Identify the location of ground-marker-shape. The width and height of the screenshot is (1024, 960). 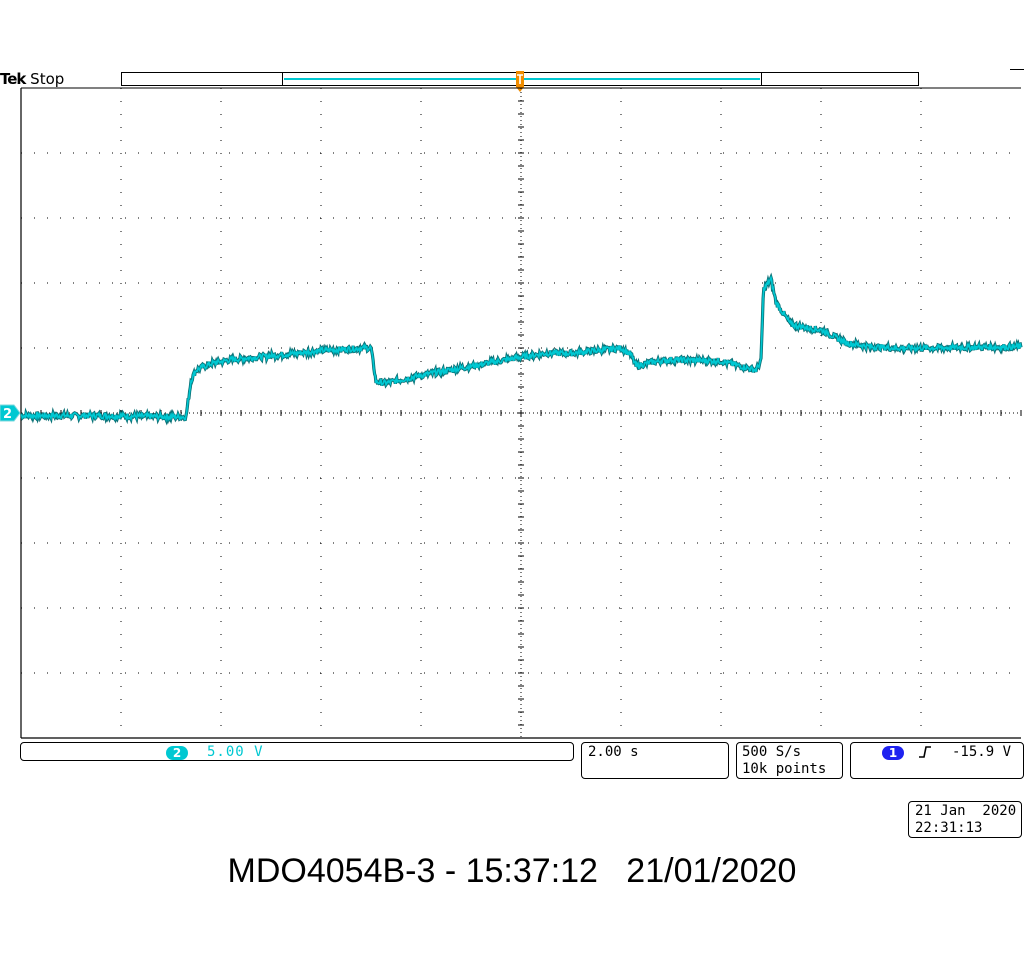
(10, 413).